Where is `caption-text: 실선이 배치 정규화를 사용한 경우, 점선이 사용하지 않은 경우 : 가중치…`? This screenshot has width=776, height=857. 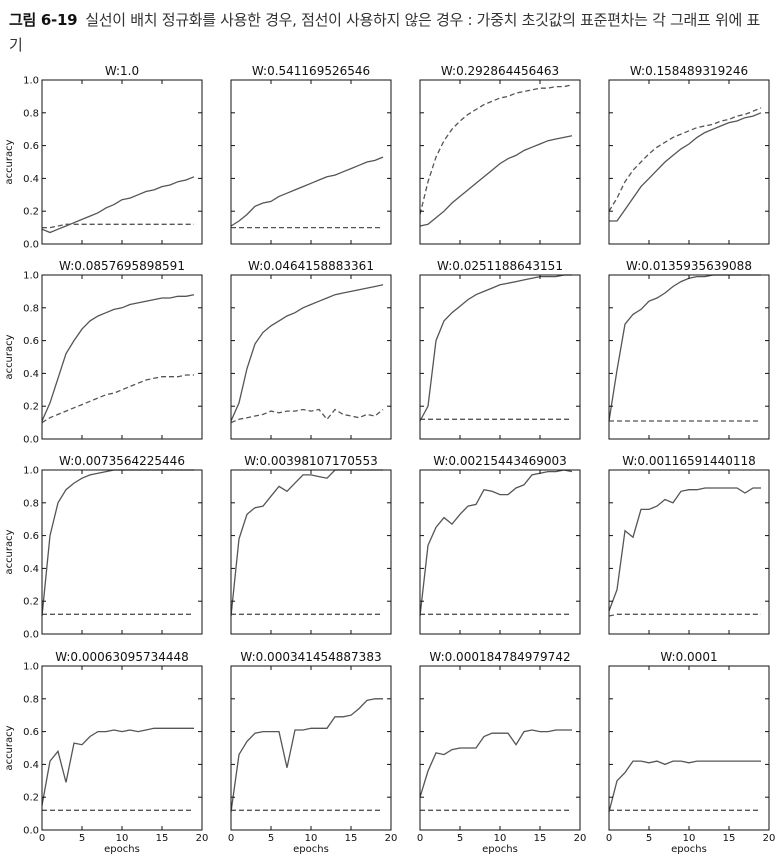
caption-text: 실선이 배치 정규화를 사용한 경우, 점선이 사용하지 않은 경우 : 가중치… is located at coordinates (384, 32).